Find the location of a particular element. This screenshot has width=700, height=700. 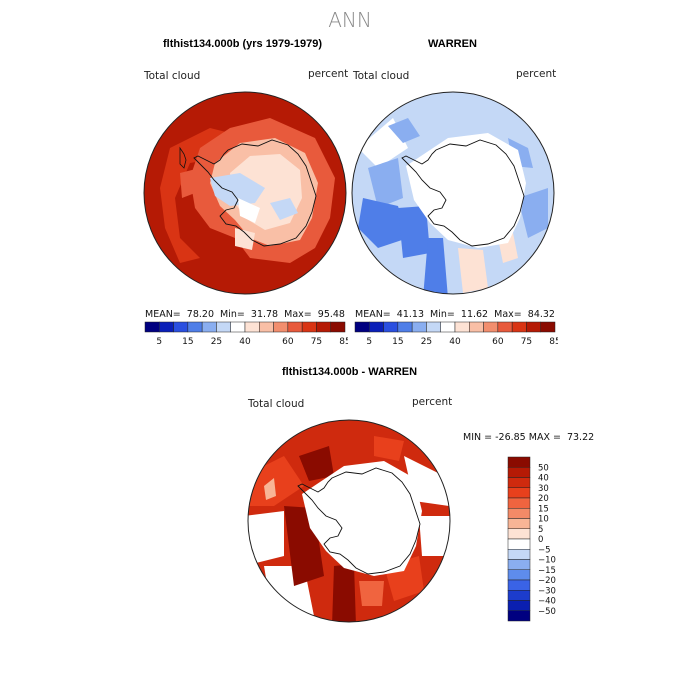

figure-title: ANN is located at coordinates (350, 20).